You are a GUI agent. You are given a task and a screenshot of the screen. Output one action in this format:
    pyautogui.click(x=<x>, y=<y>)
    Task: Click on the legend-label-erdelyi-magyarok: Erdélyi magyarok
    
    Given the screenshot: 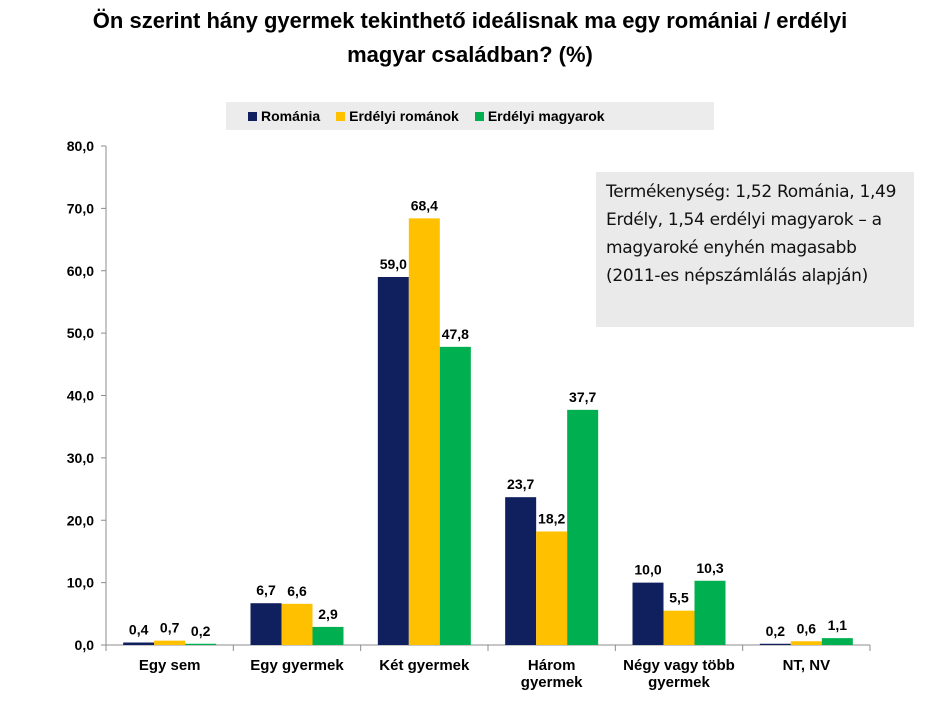 What is the action you would take?
    pyautogui.click(x=546, y=116)
    